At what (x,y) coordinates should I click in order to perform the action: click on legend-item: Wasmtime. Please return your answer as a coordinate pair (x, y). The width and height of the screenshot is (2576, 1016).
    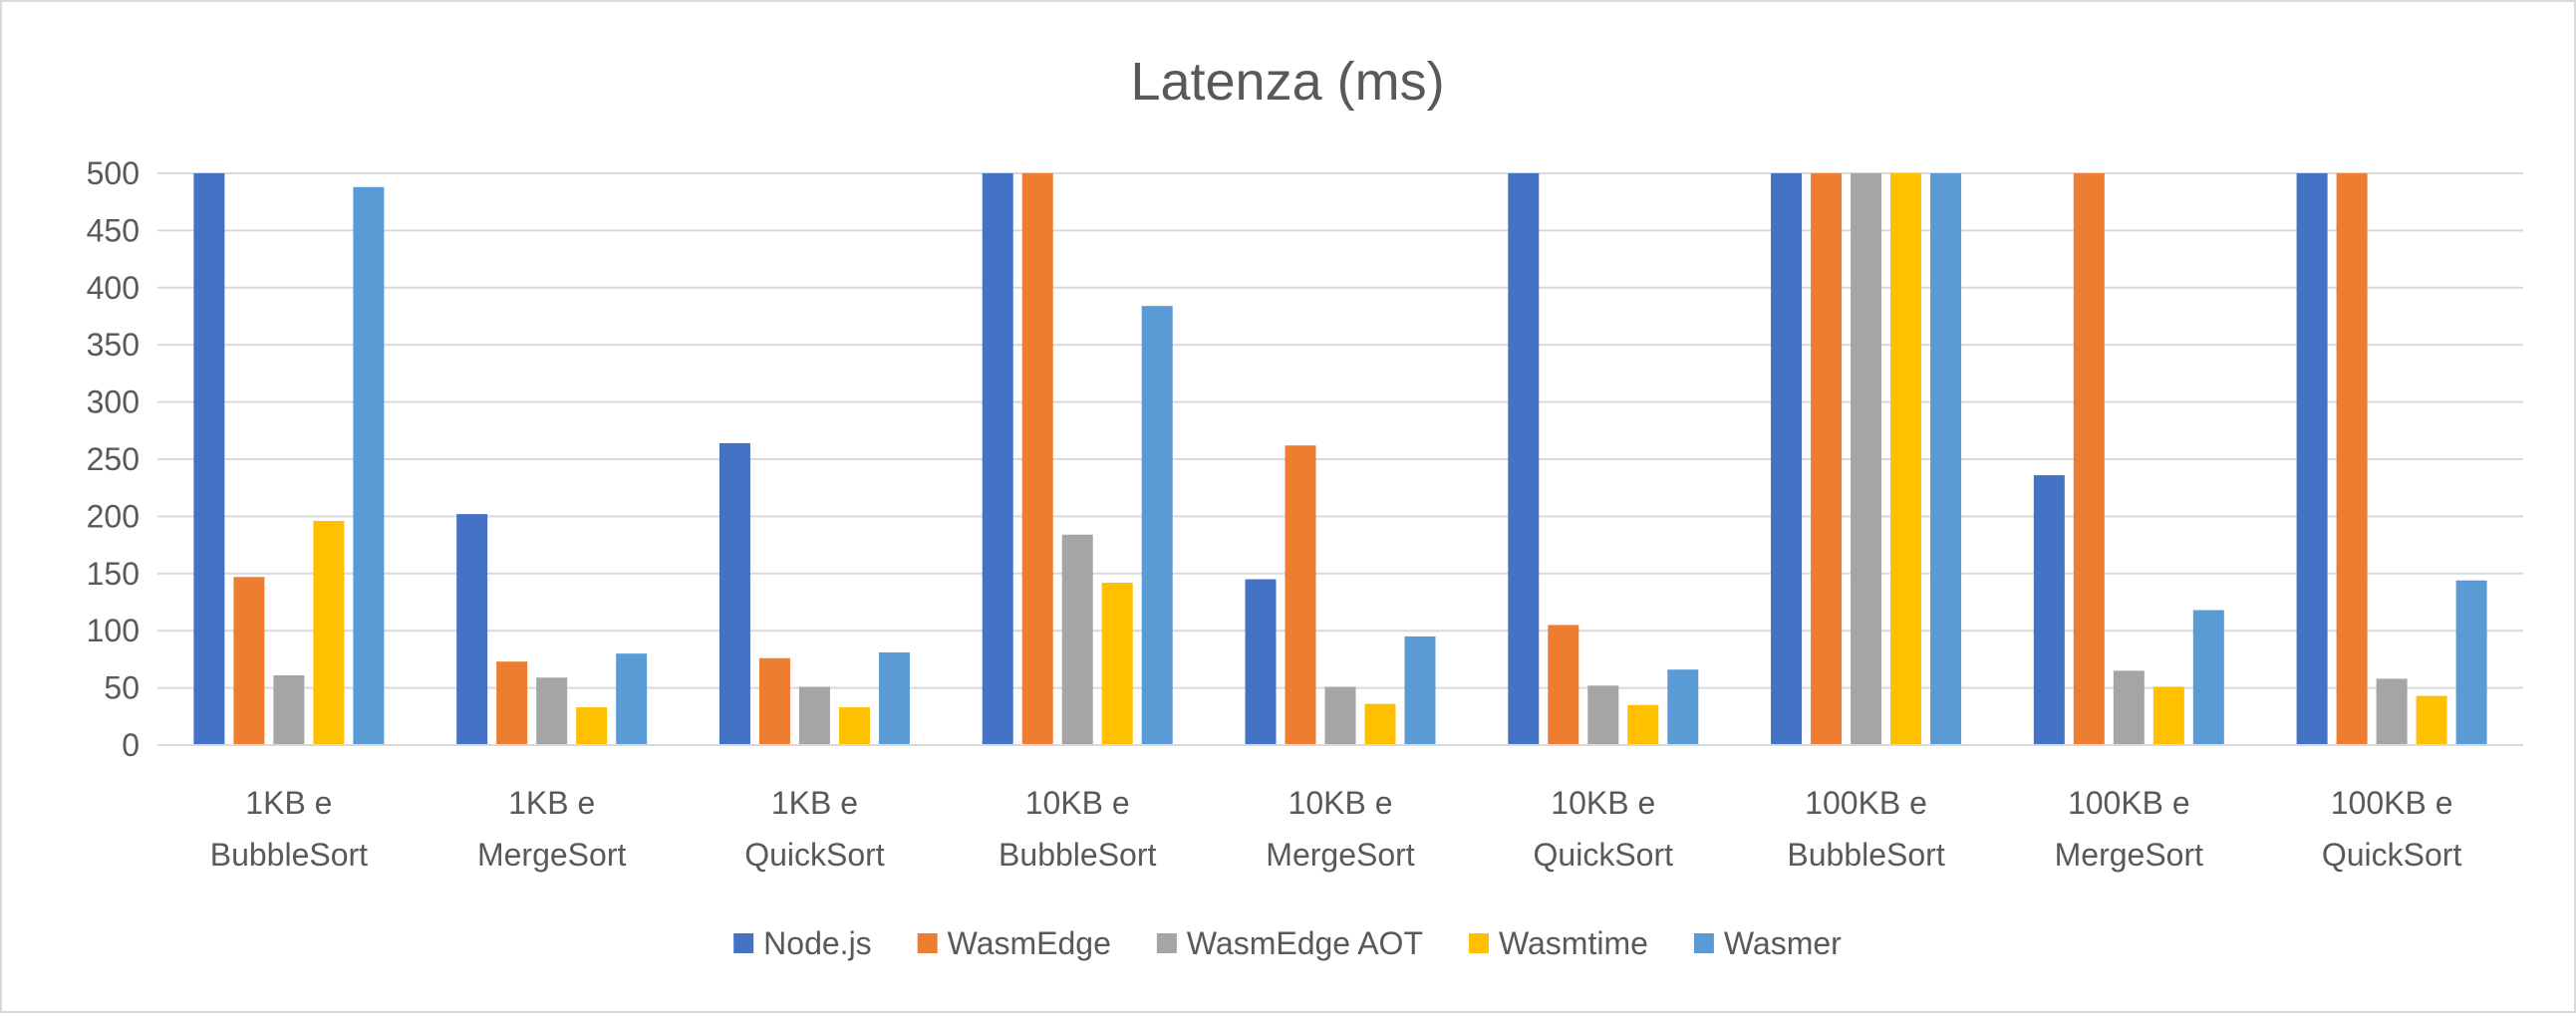
    Looking at the image, I should click on (1558, 943).